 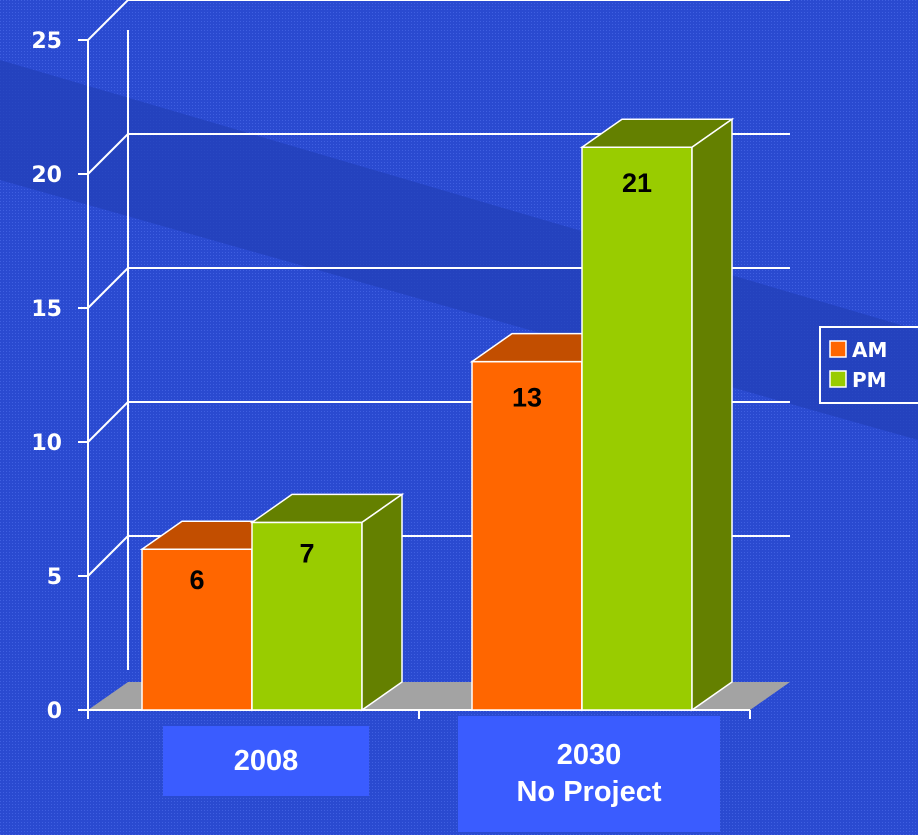 I want to click on y-tick-label: 5, so click(x=54, y=577).